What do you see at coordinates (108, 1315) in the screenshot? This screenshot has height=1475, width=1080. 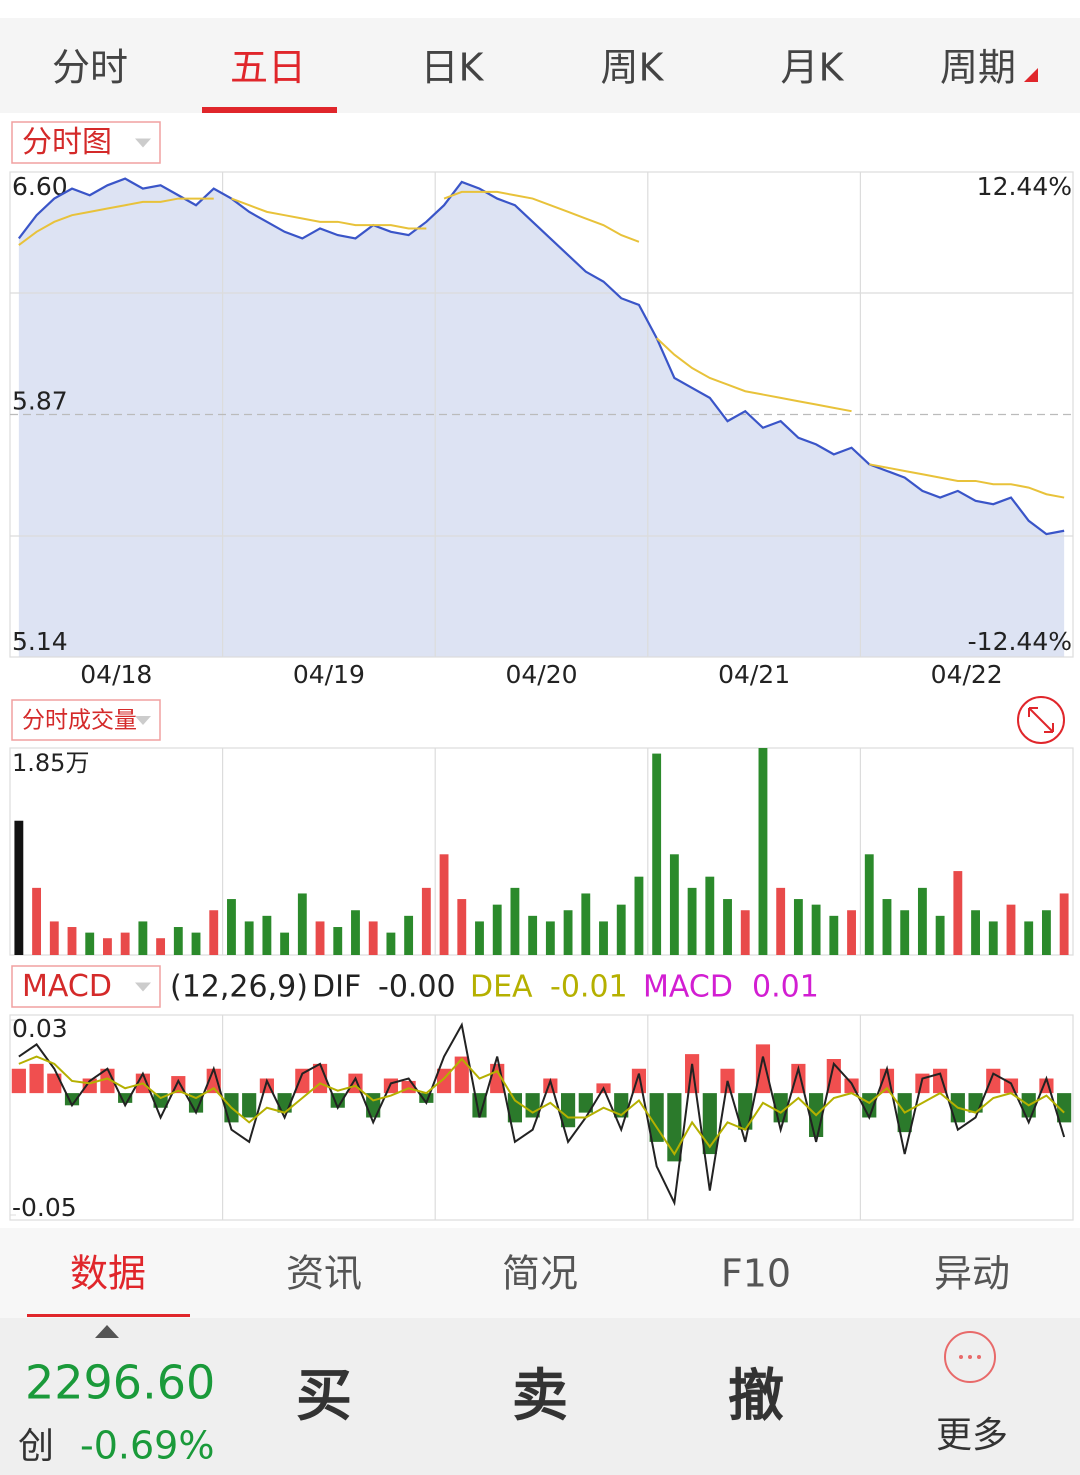 I see `active-tab-underline` at bounding box center [108, 1315].